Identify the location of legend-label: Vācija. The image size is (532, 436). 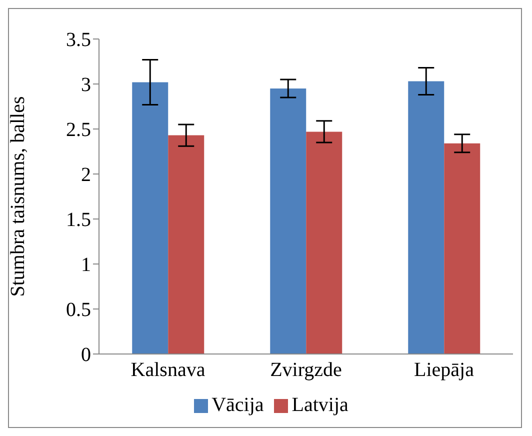
(238, 405).